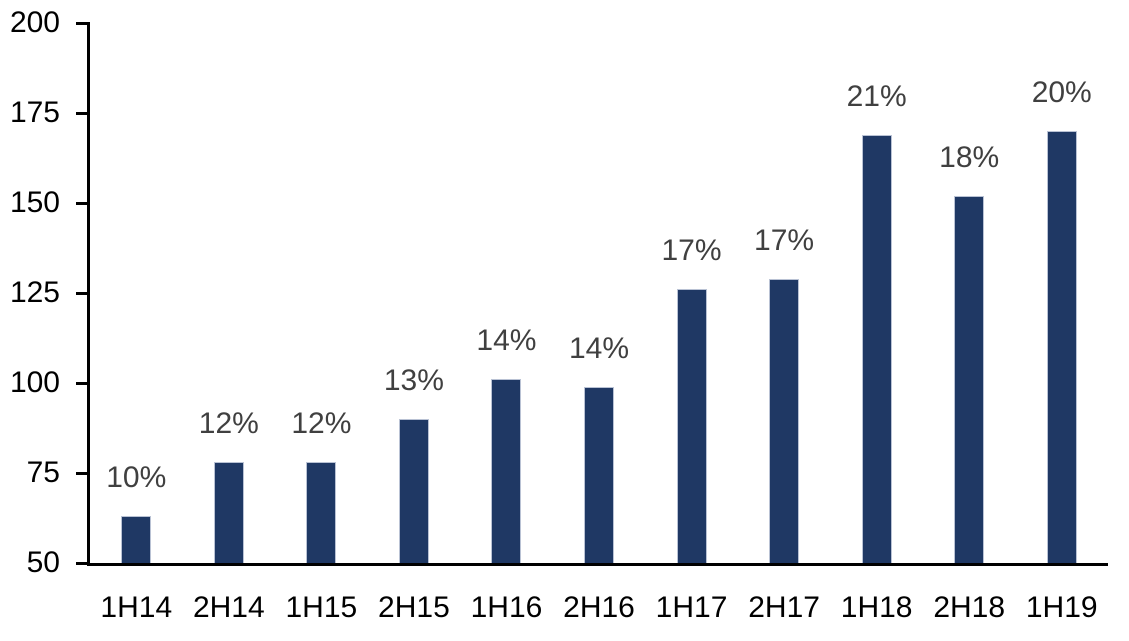 The width and height of the screenshot is (1129, 641). What do you see at coordinates (1061, 92) in the screenshot?
I see `bar-value-label: 20%` at bounding box center [1061, 92].